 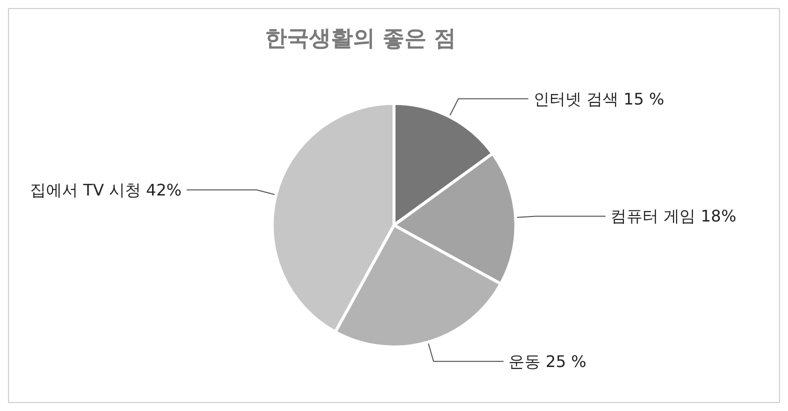 I want to click on chart-title: 한국생활의 좋은 점, so click(x=360, y=39).